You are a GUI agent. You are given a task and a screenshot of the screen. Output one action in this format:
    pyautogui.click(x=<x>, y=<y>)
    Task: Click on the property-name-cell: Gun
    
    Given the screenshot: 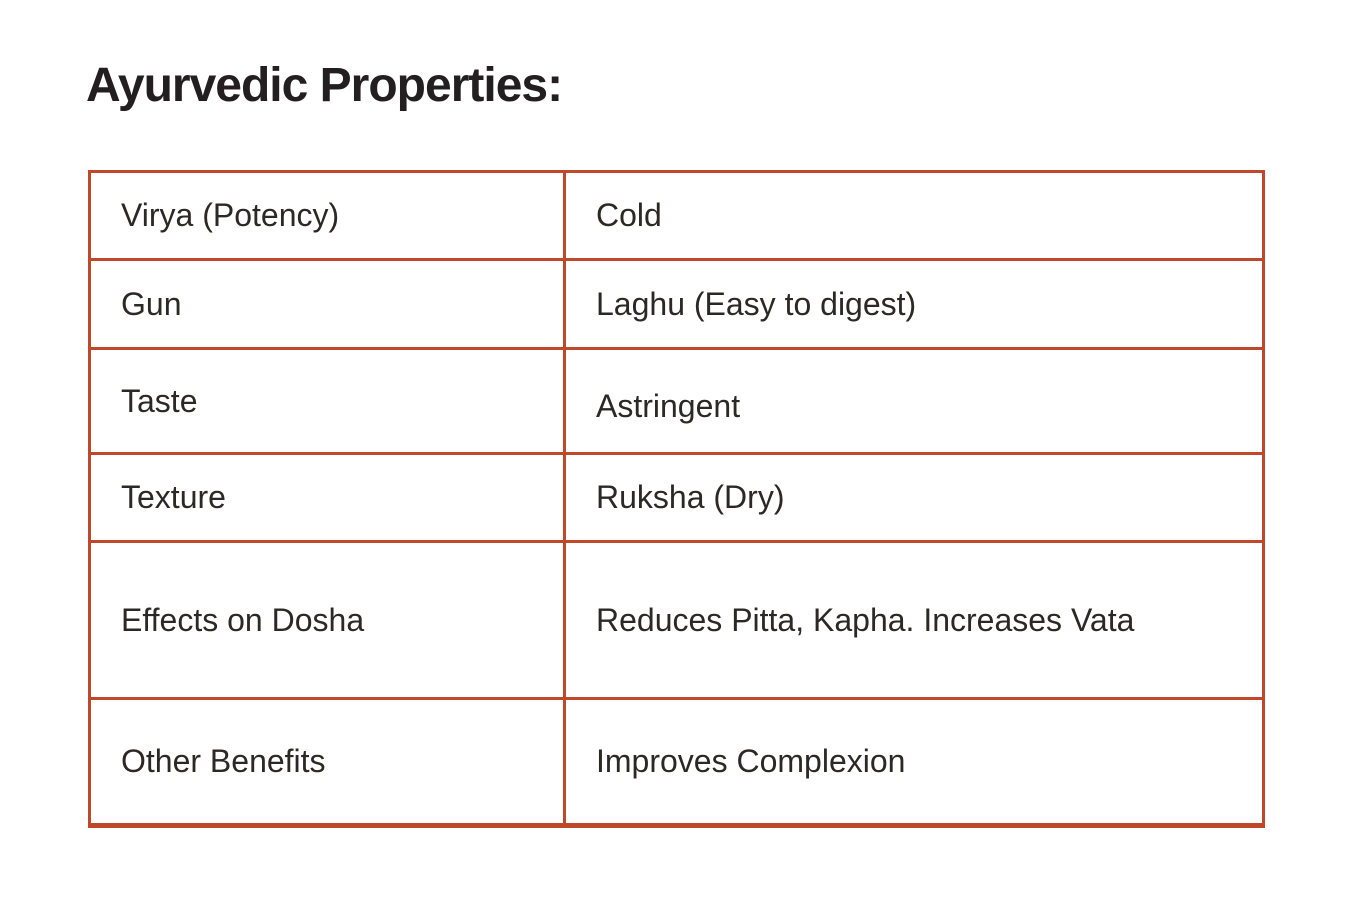 What is the action you would take?
    pyautogui.click(x=328, y=304)
    